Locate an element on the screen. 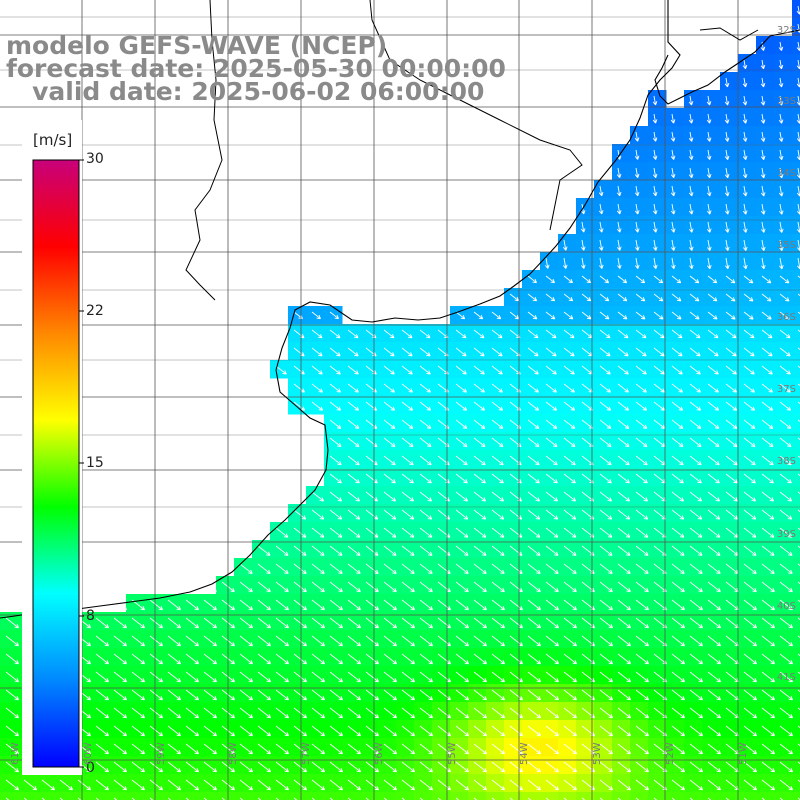  colorbar is located at coordinates (53, 447).